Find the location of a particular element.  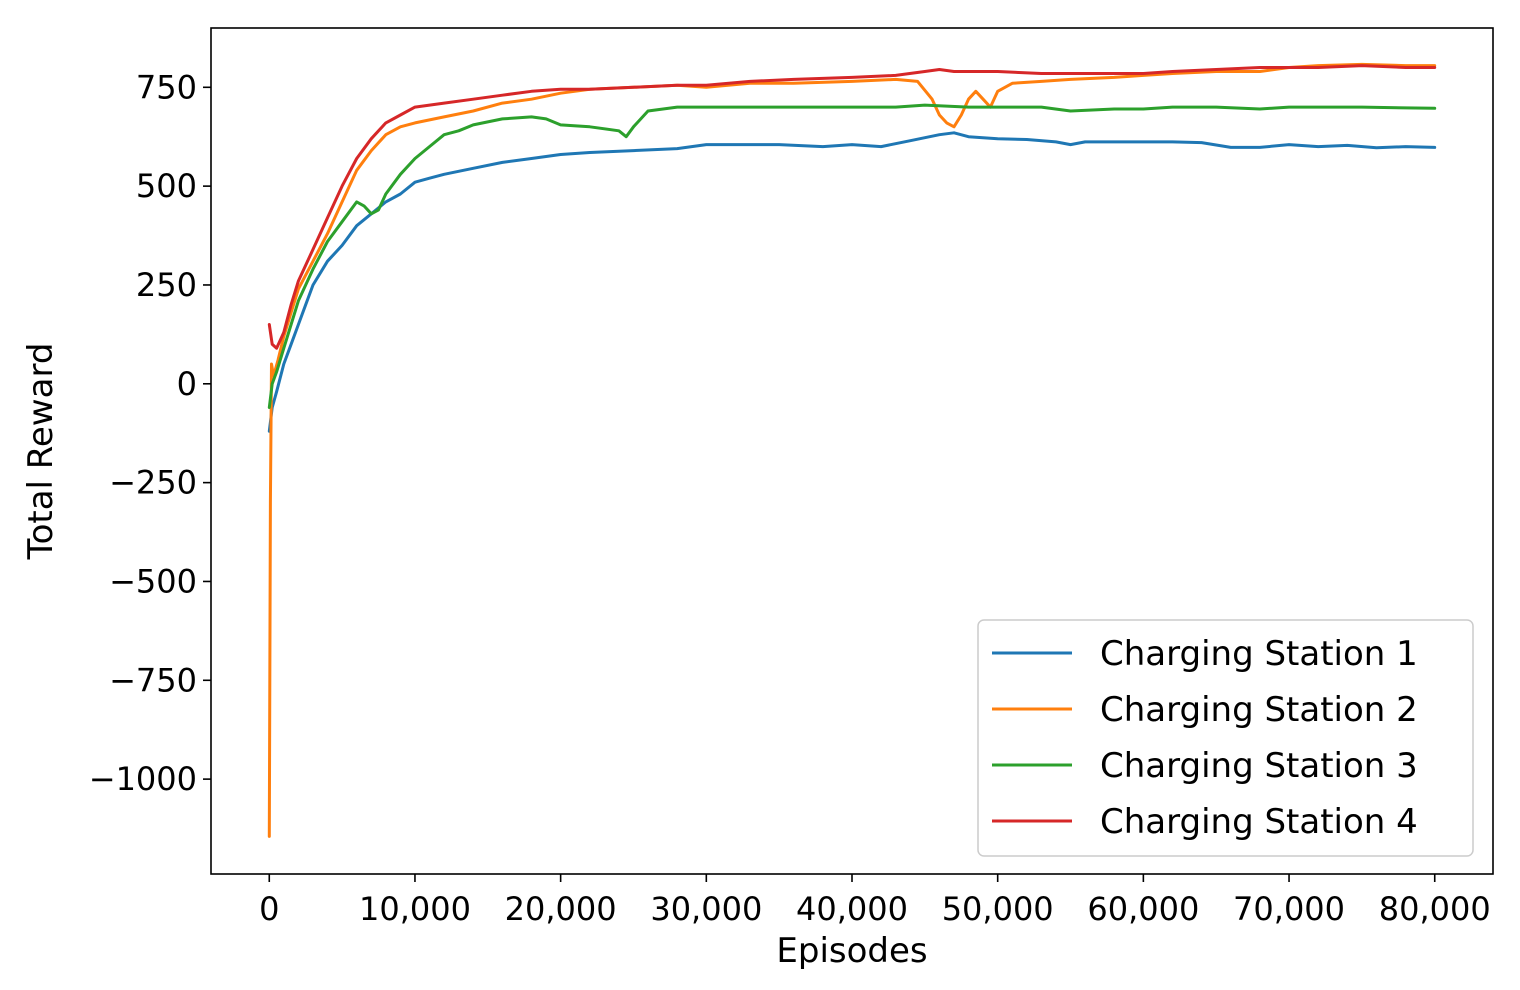

x-tick-label: 20,000 is located at coordinates (561, 909).